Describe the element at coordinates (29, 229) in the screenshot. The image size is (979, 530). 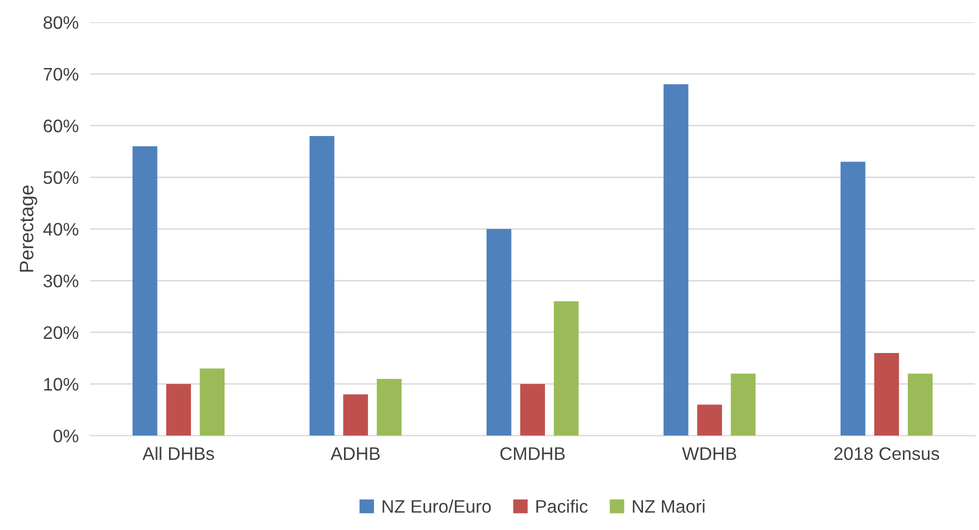
I see `y-axis-title: Perectage` at that location.